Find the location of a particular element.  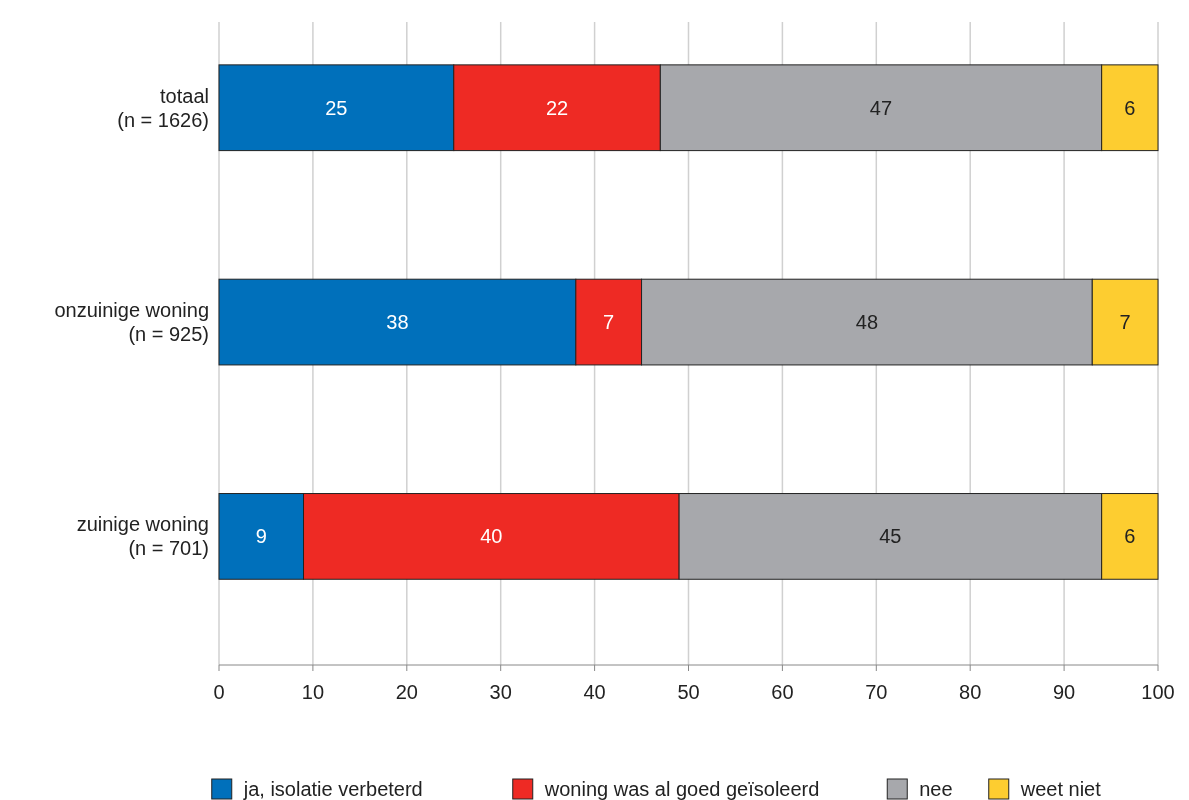

x-tick-label: 60 is located at coordinates (782, 692).